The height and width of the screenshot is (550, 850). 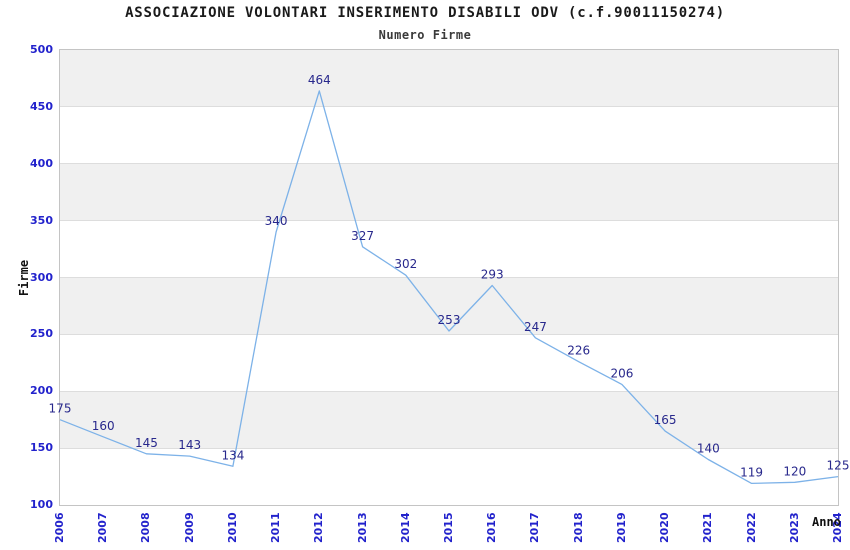 What do you see at coordinates (621, 527) in the screenshot?
I see `x-tick-label: 2019` at bounding box center [621, 527].